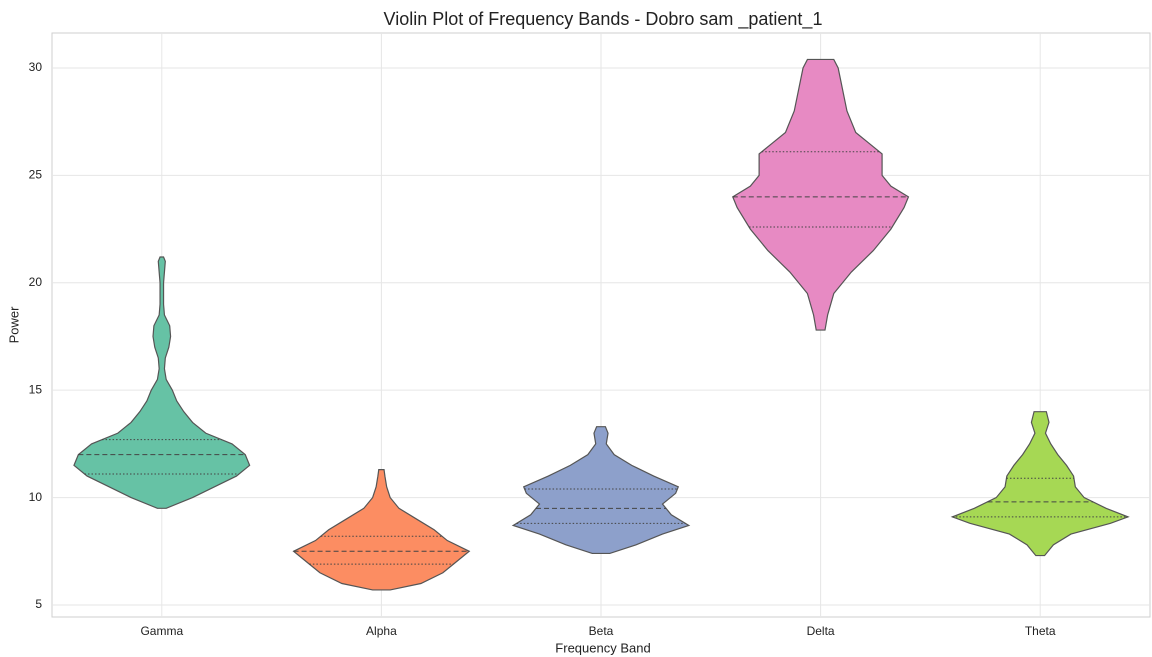 The height and width of the screenshot is (657, 1152). What do you see at coordinates (381, 631) in the screenshot?
I see `x-tick-label: Alpha` at bounding box center [381, 631].